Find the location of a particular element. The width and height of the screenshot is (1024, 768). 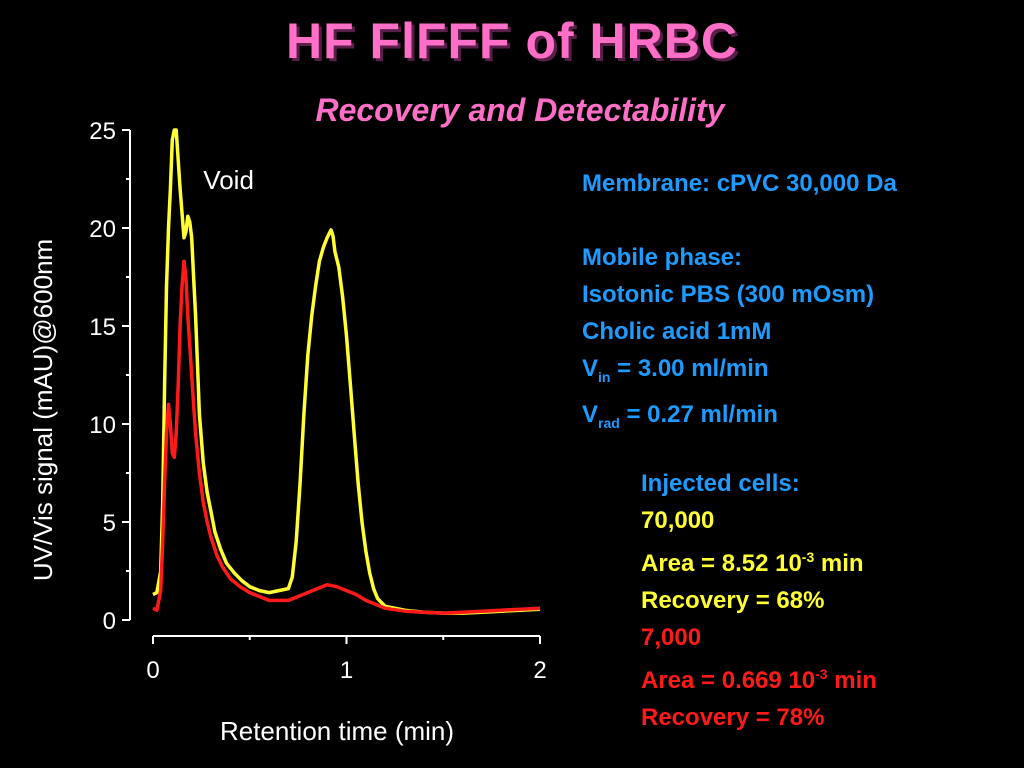

x-tick-label: 0 is located at coordinates (152, 670).